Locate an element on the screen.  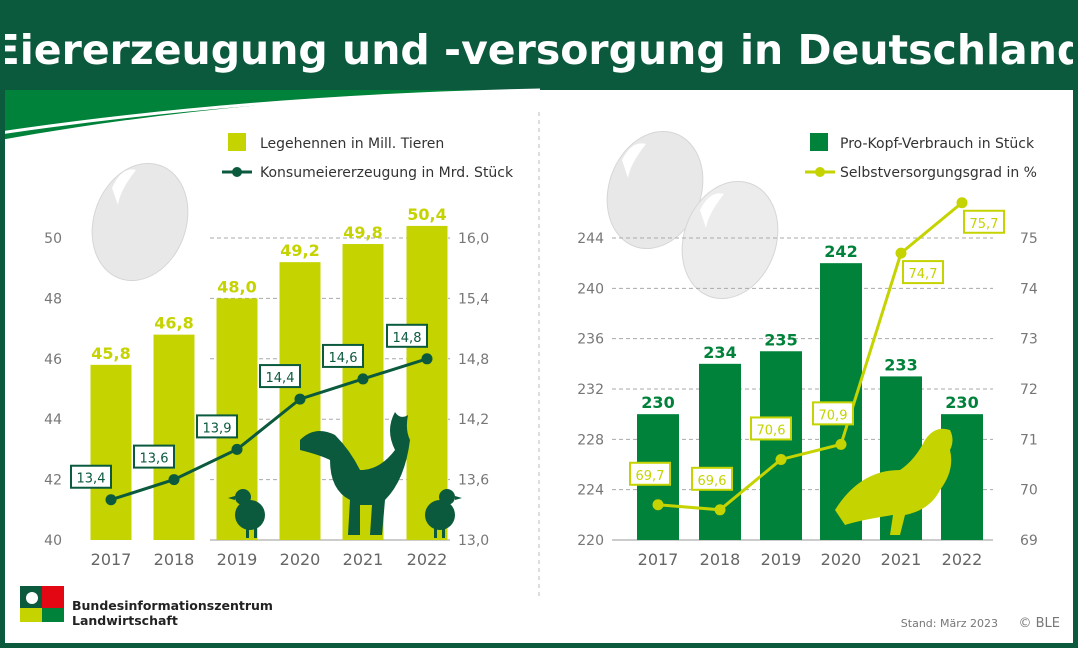
line-value-label: 70,6 is located at coordinates (771, 430).